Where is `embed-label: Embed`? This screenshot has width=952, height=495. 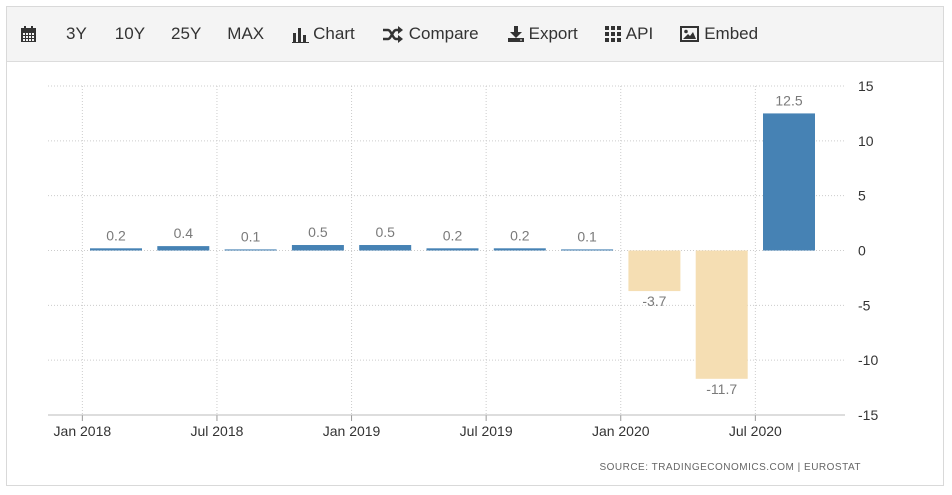
embed-label: Embed is located at coordinates (731, 33).